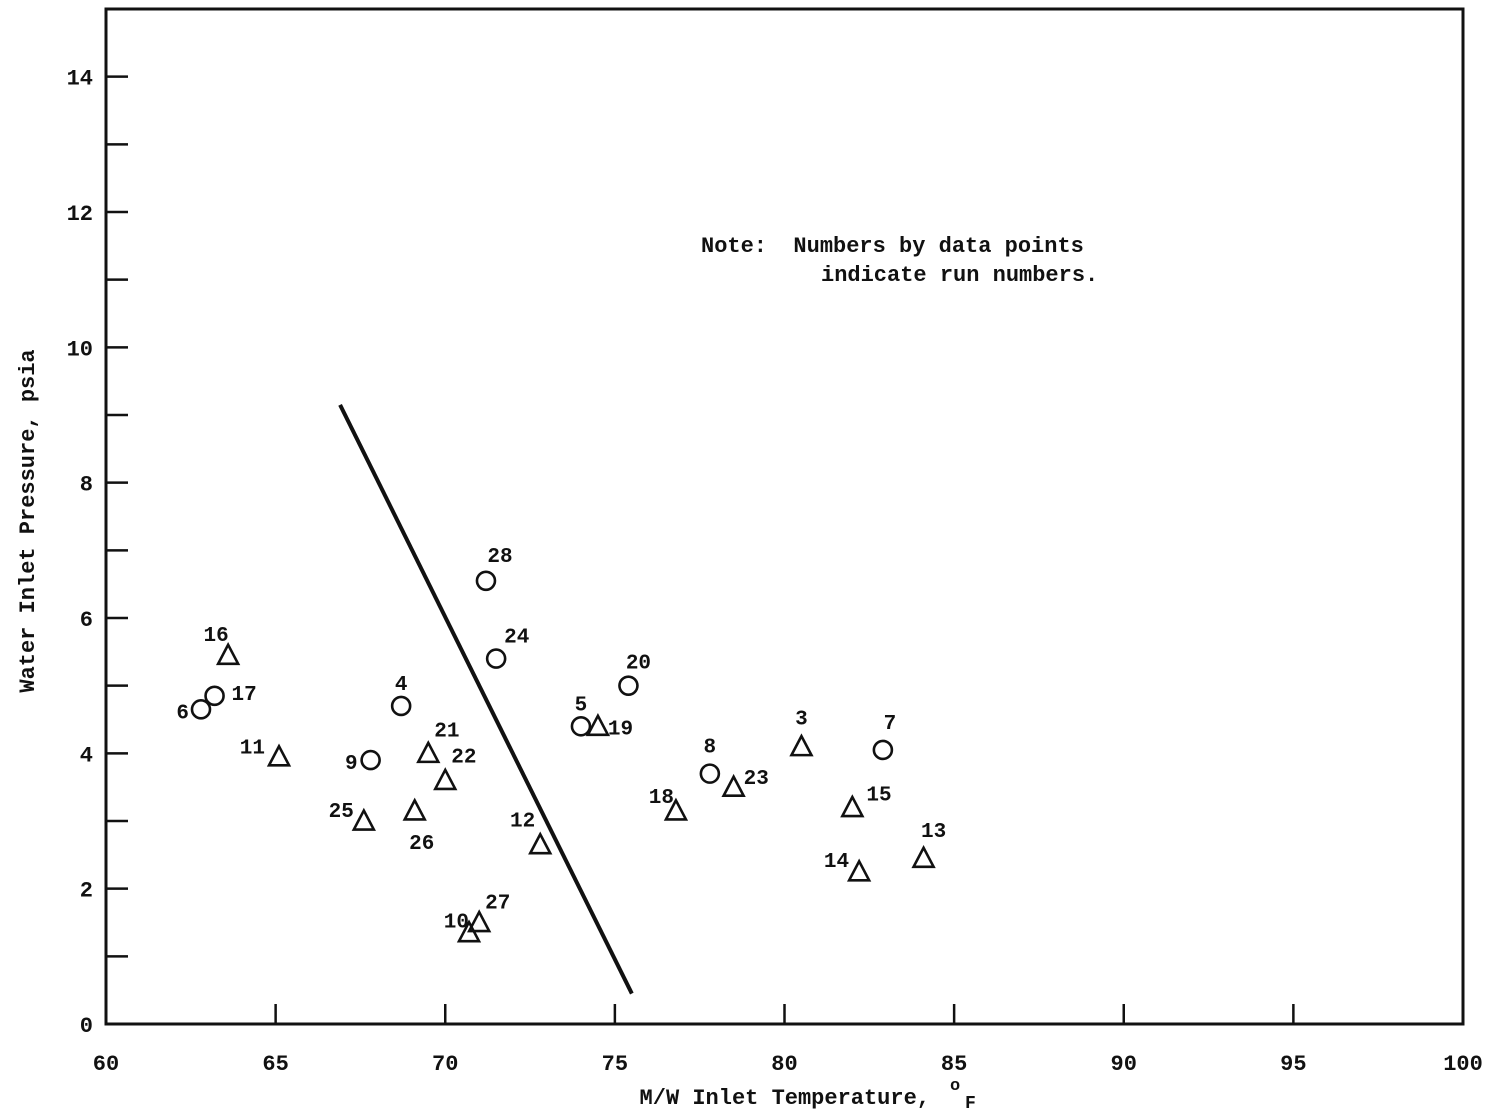  I want to click on run-number-label: 13, so click(933, 832).